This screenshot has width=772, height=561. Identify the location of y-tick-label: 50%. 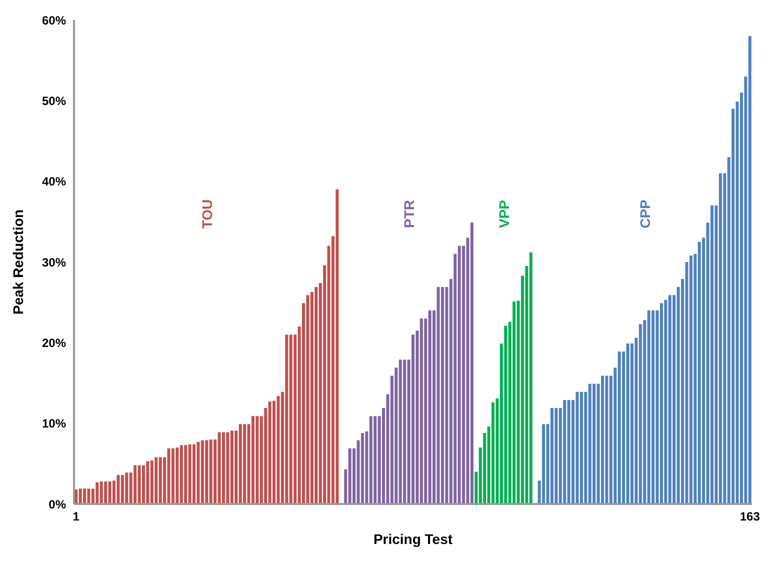
(54, 101).